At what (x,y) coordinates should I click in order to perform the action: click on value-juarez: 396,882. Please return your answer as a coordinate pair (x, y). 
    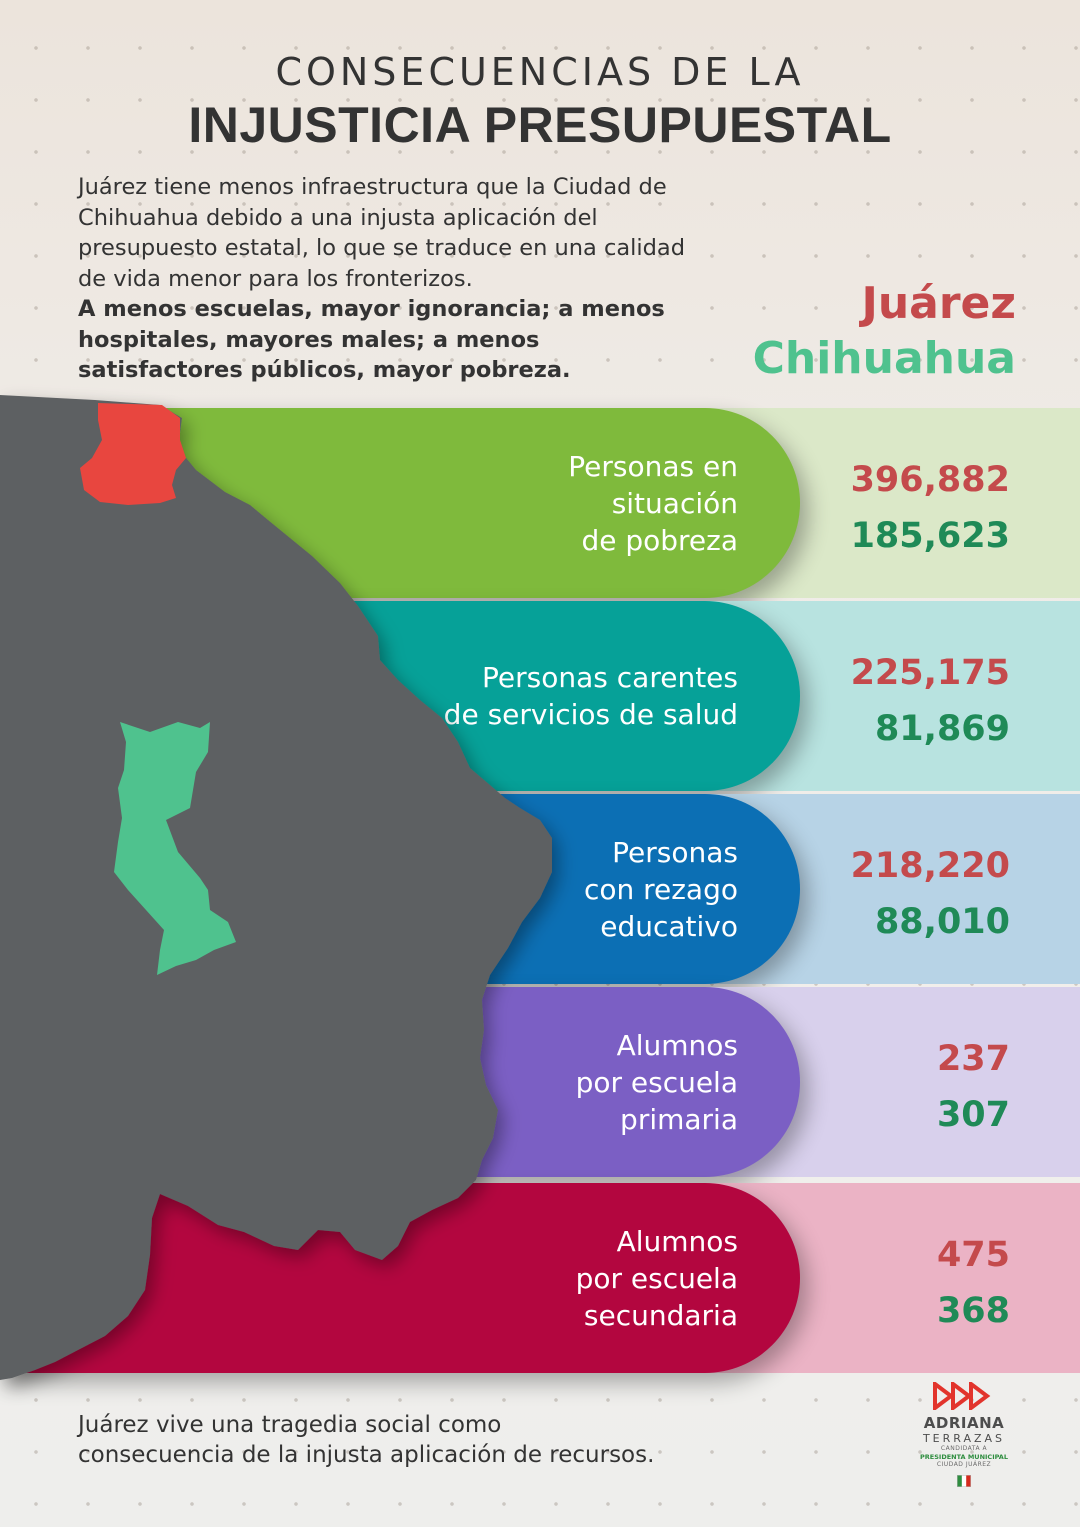
    Looking at the image, I should click on (930, 480).